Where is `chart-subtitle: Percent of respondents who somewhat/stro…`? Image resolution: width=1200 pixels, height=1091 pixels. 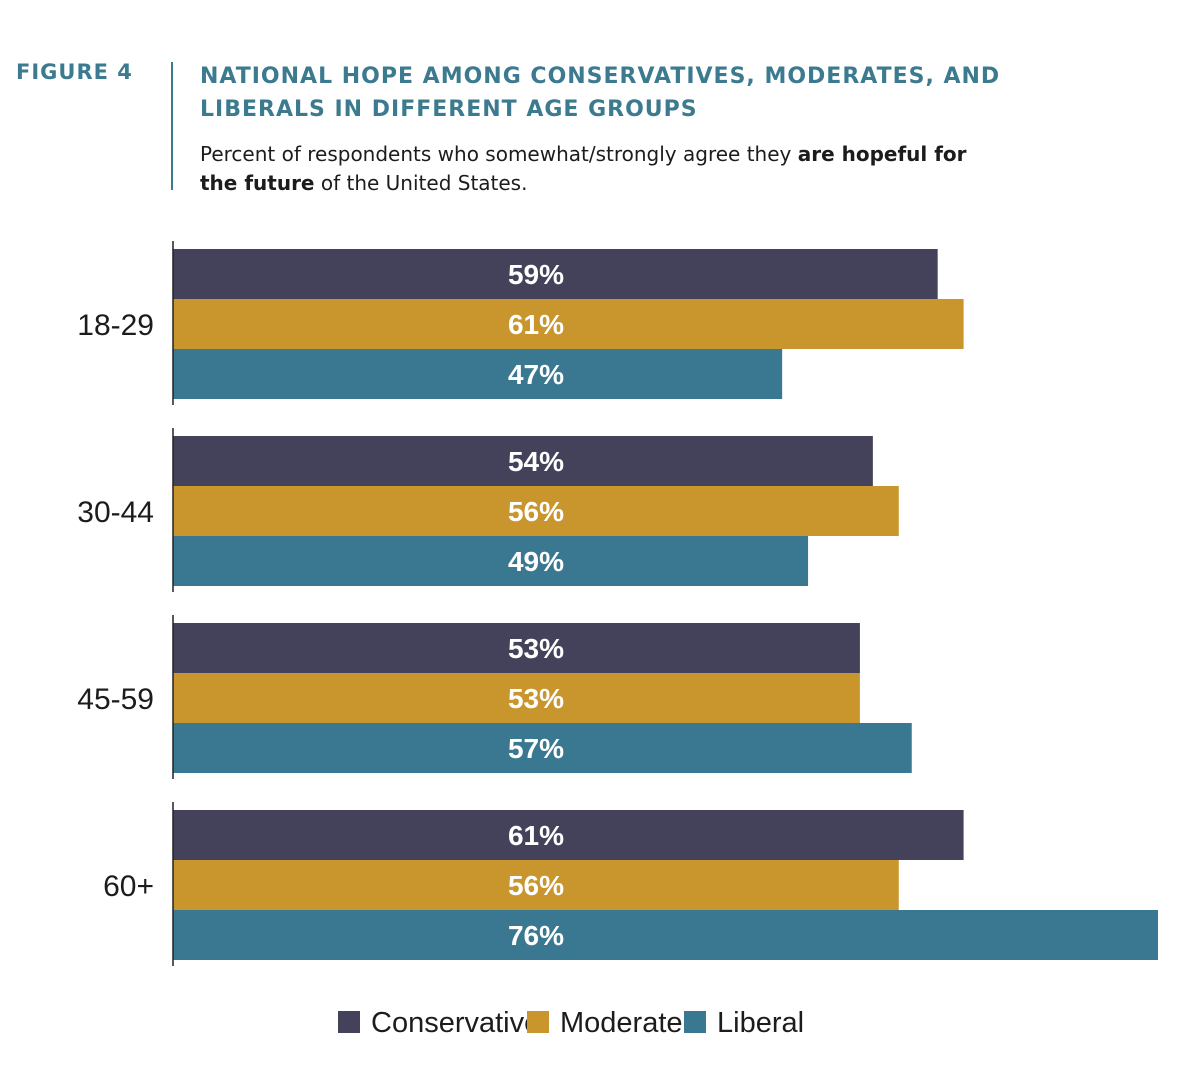 chart-subtitle: Percent of respondents who somewhat/stro… is located at coordinates (600, 169).